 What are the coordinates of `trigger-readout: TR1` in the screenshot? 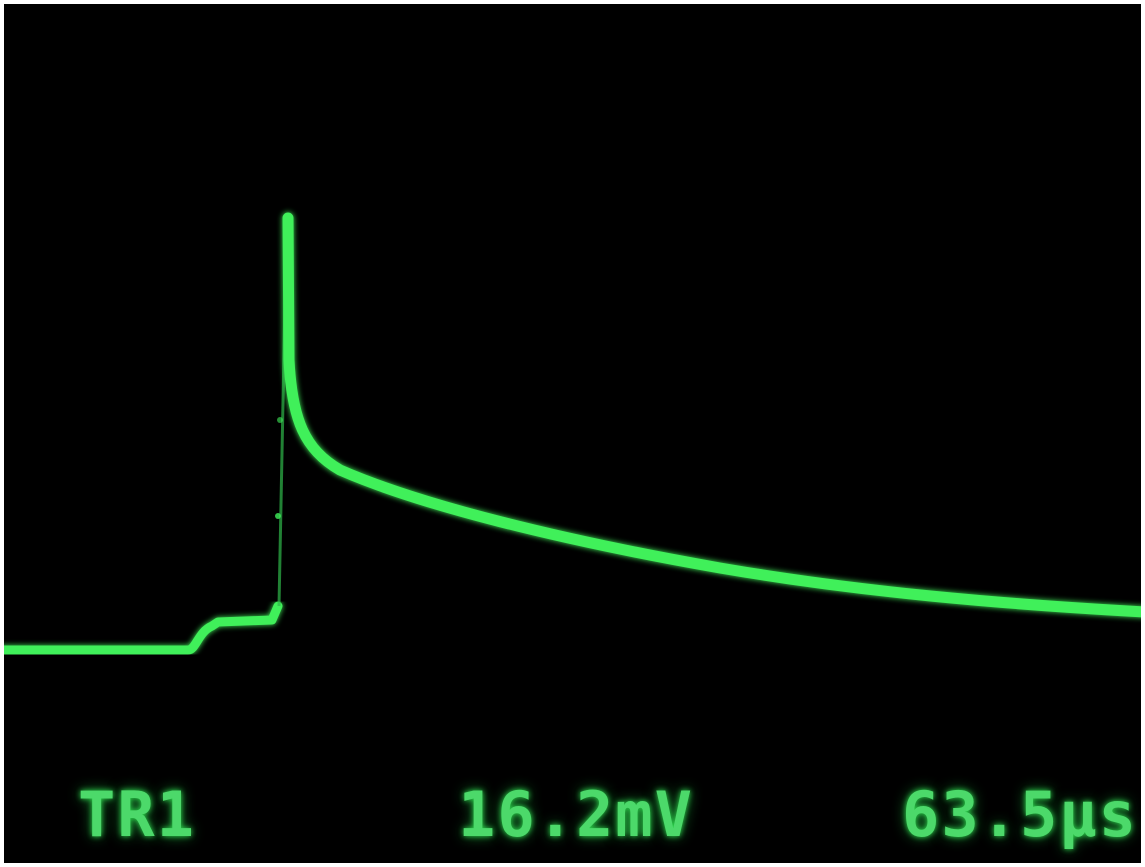 It's located at (137, 814).